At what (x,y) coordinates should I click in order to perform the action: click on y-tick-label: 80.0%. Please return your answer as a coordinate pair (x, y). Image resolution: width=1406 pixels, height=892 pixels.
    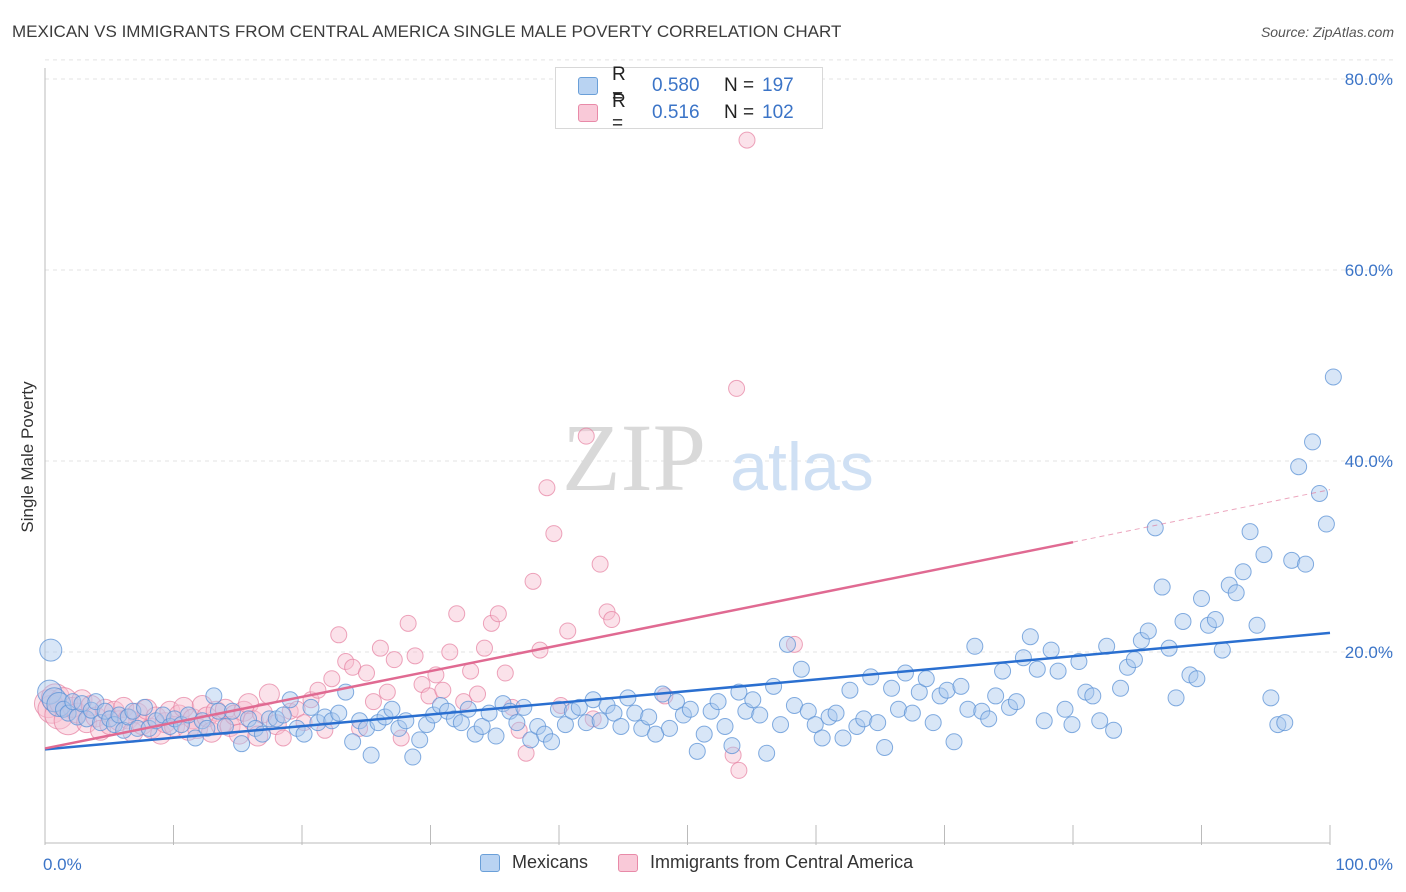
    Looking at the image, I should click on (1369, 79).